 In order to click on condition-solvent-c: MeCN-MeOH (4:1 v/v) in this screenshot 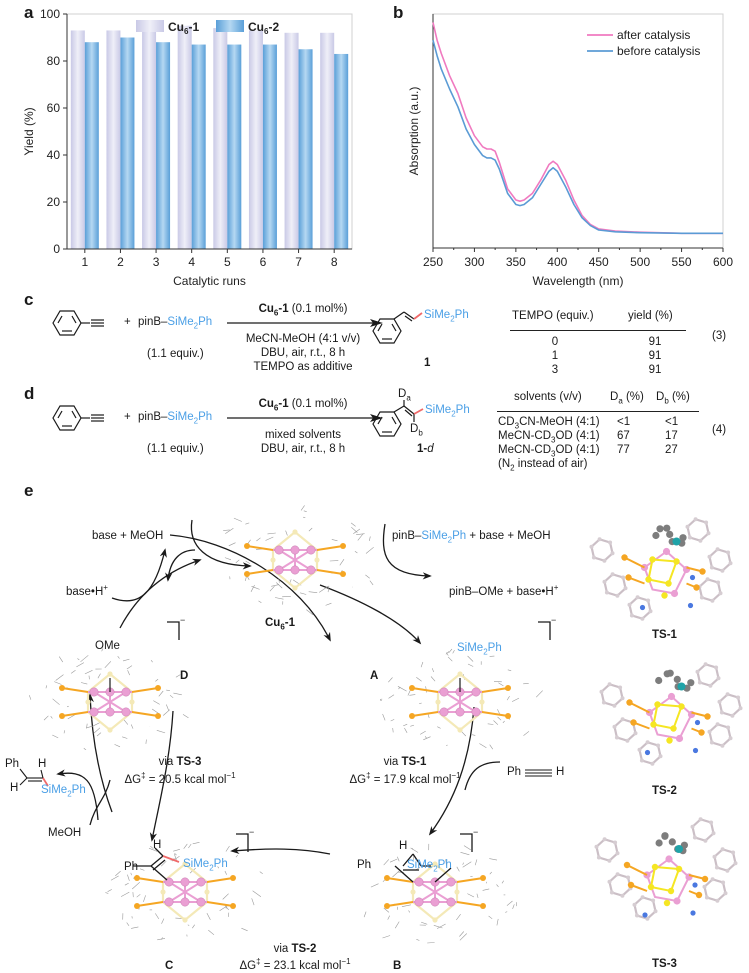, I will do `click(303, 339)`.